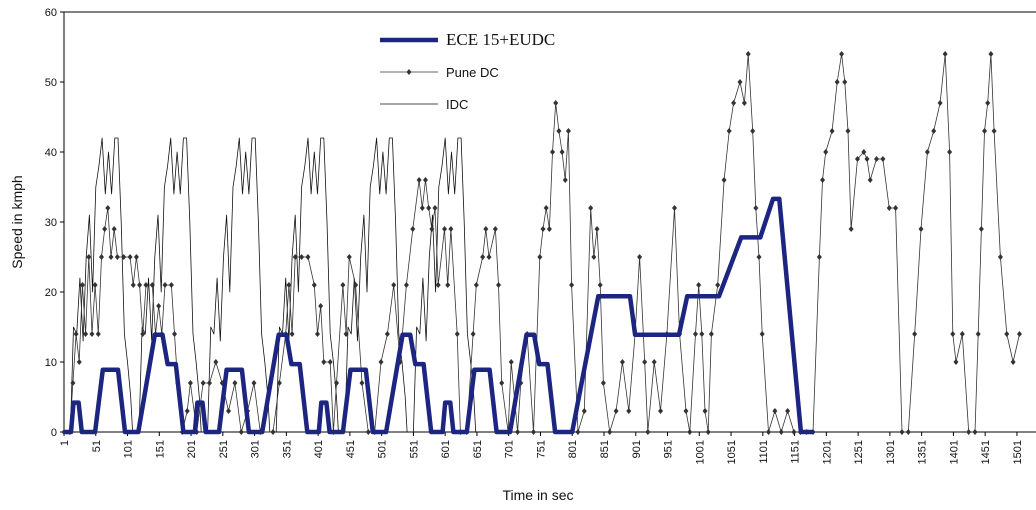  Describe the element at coordinates (51, 83) in the screenshot. I see `y-tick-label: 50` at that location.